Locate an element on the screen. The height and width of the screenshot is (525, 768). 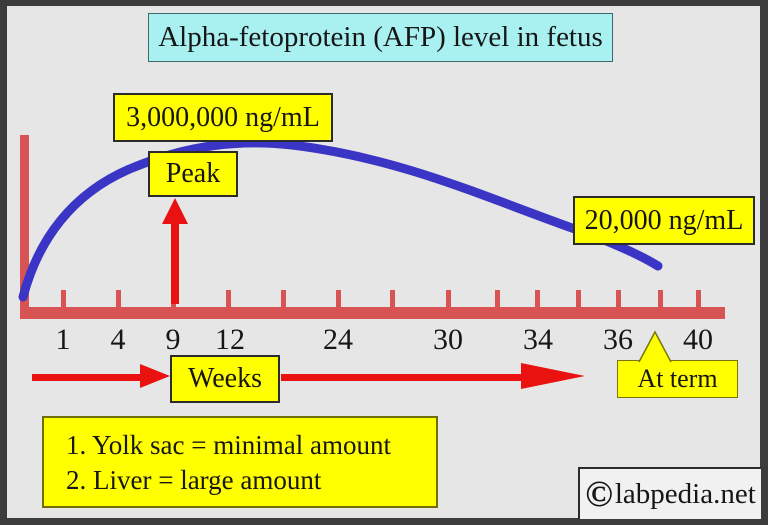
axis-tick-label: 1 is located at coordinates (63, 339).